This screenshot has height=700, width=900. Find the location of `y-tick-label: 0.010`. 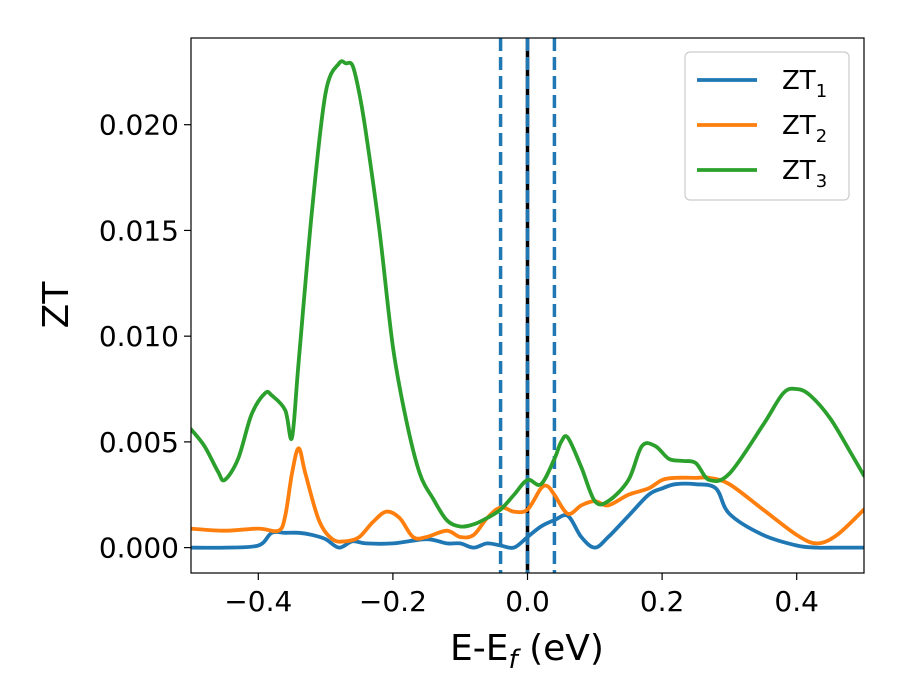

y-tick-label: 0.010 is located at coordinates (139, 336).